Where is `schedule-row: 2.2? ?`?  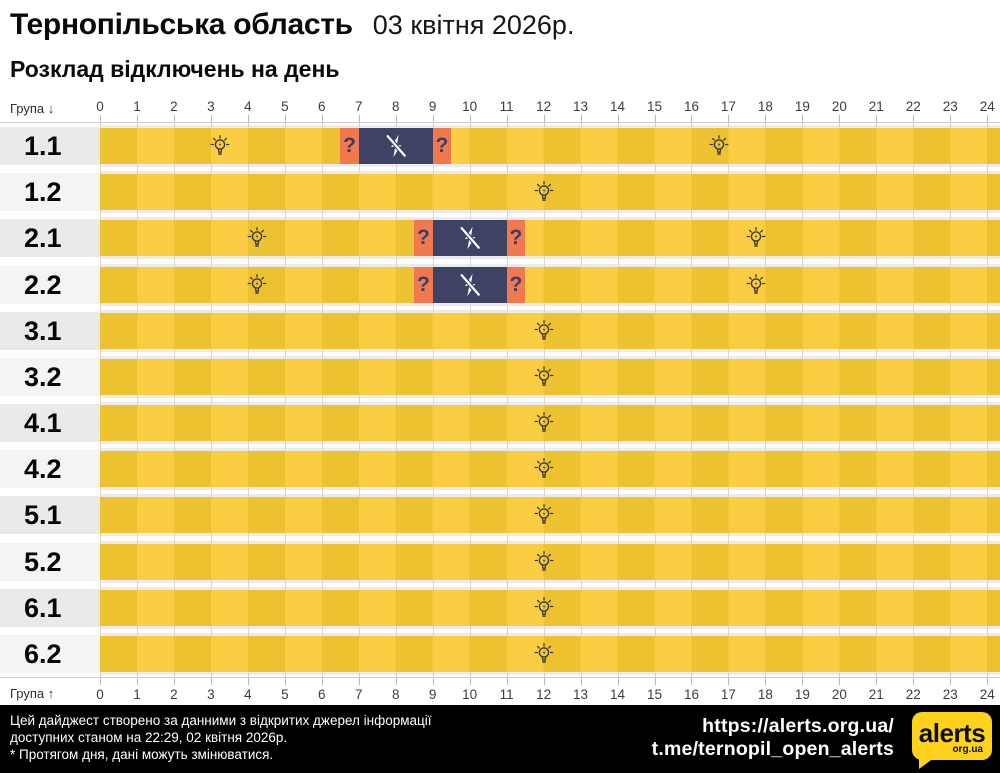 schedule-row: 2.2? ? is located at coordinates (500, 285).